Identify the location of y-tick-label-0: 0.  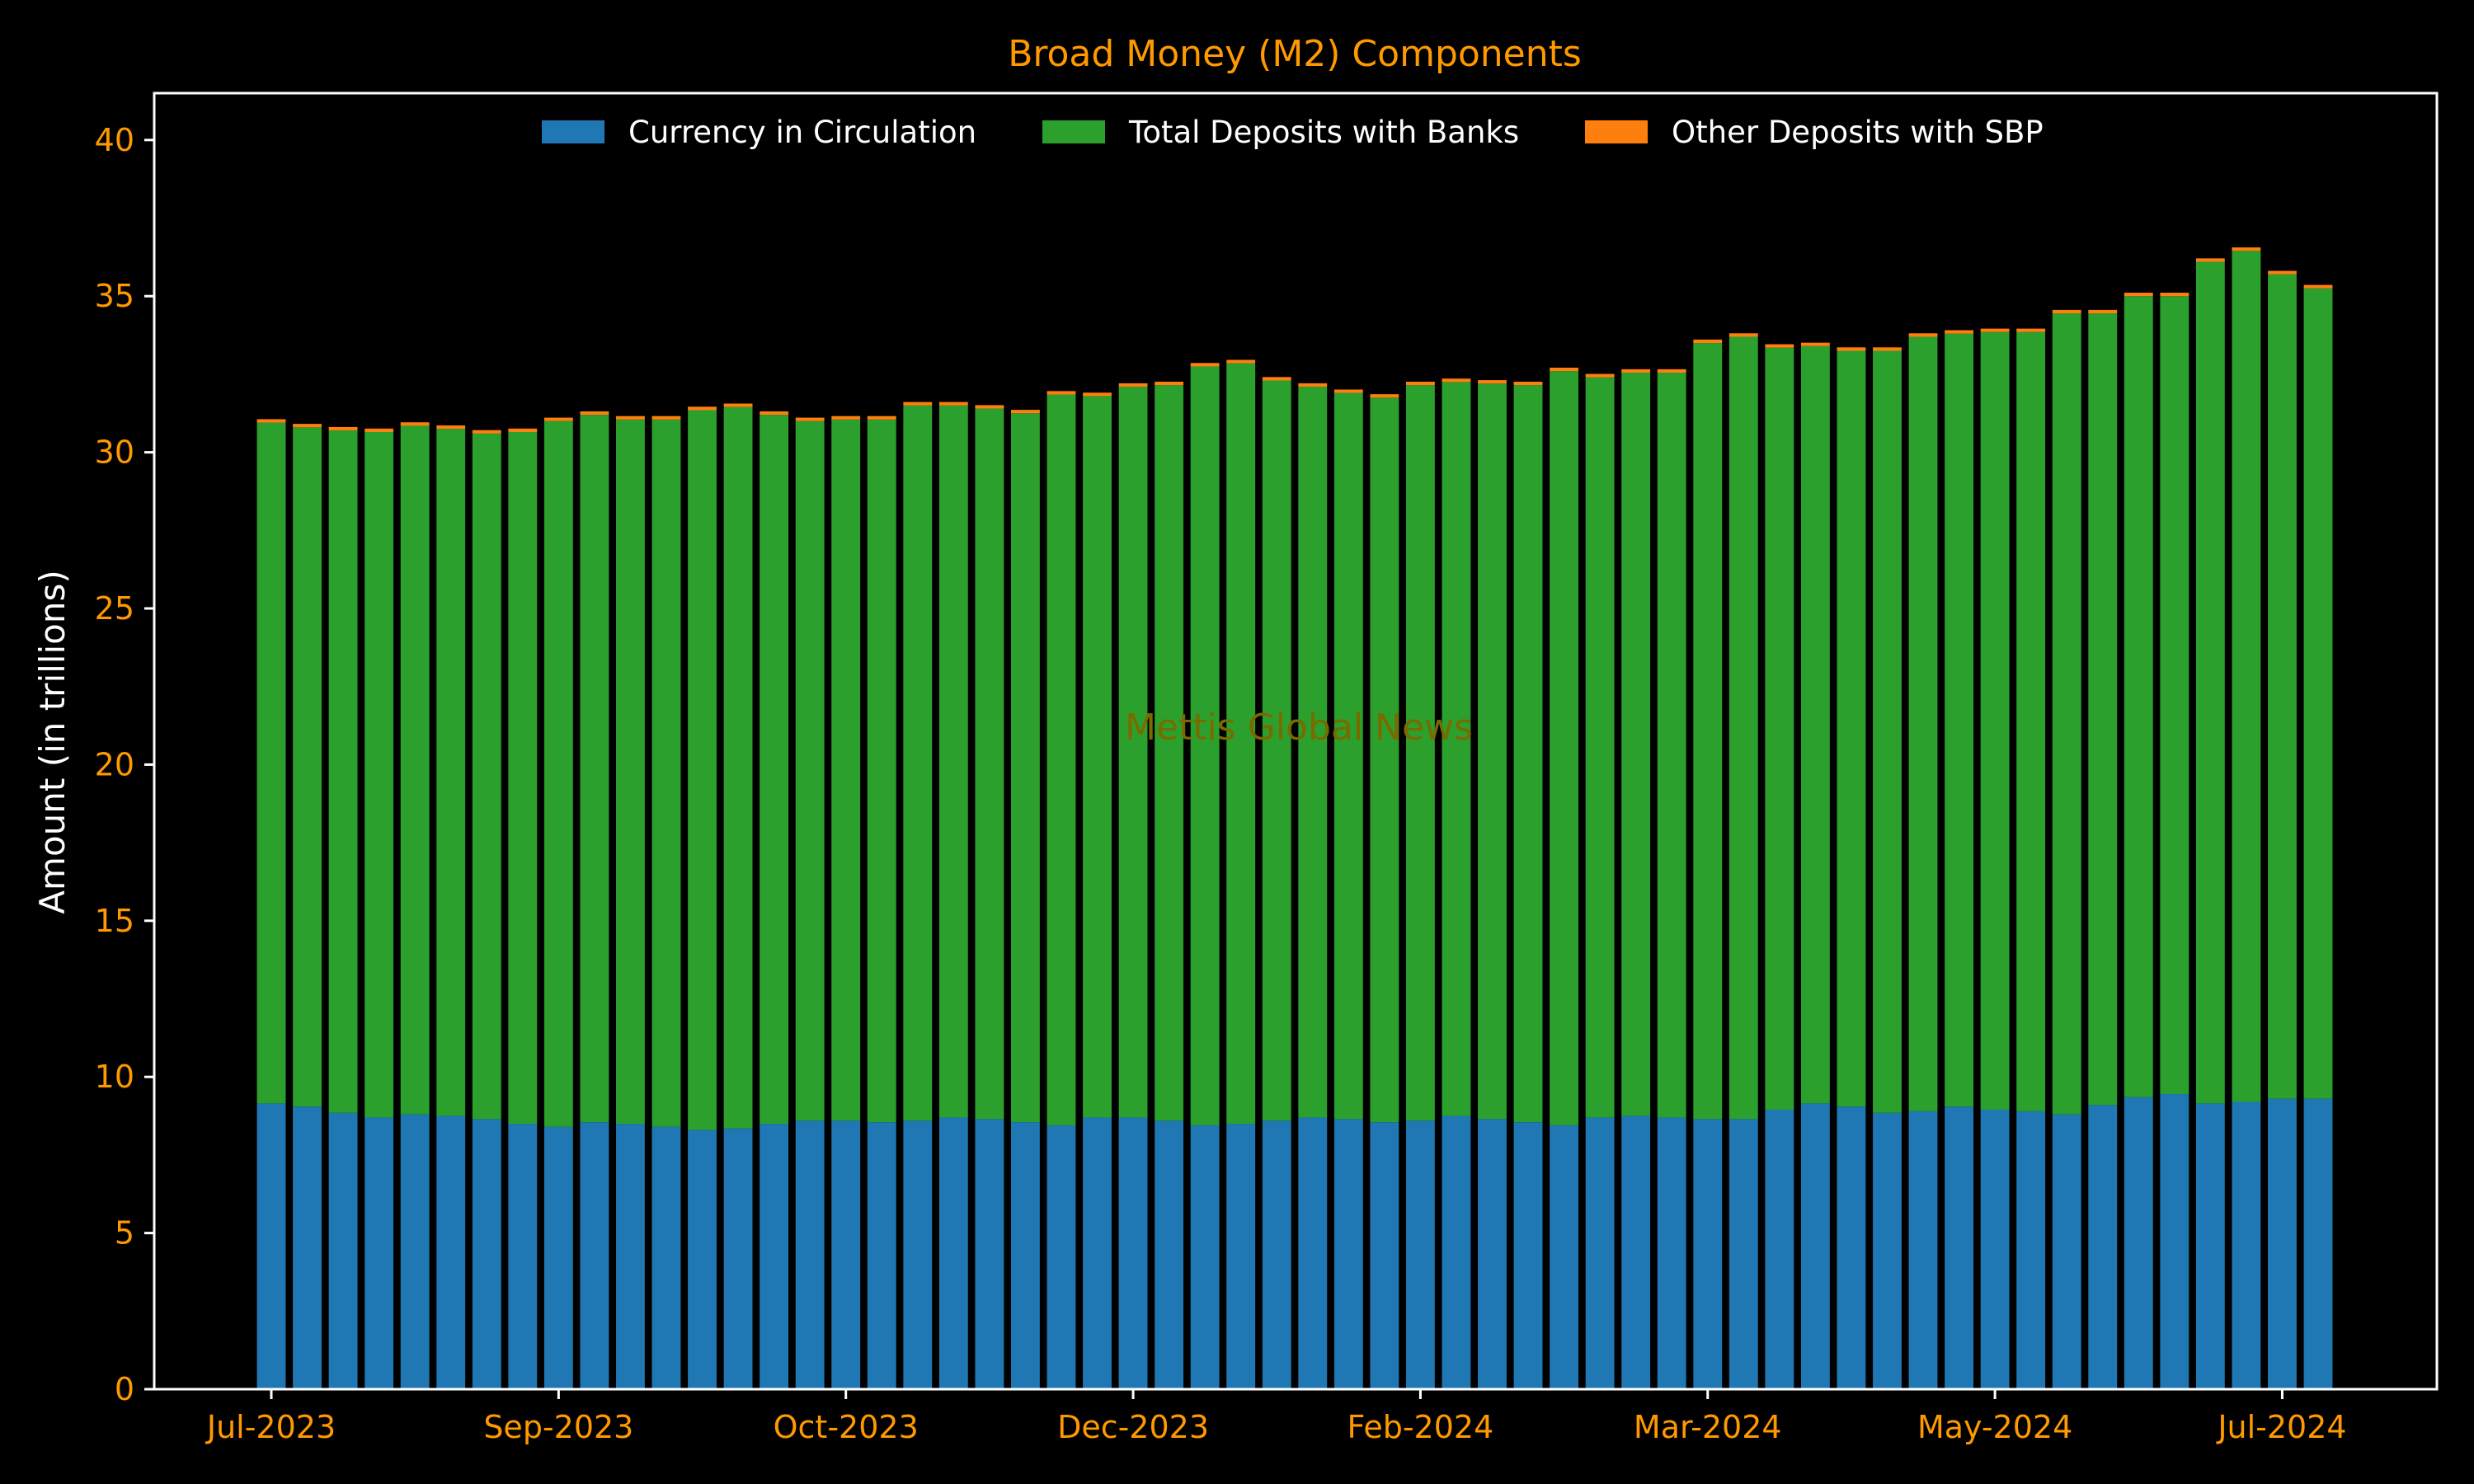
(124, 1389).